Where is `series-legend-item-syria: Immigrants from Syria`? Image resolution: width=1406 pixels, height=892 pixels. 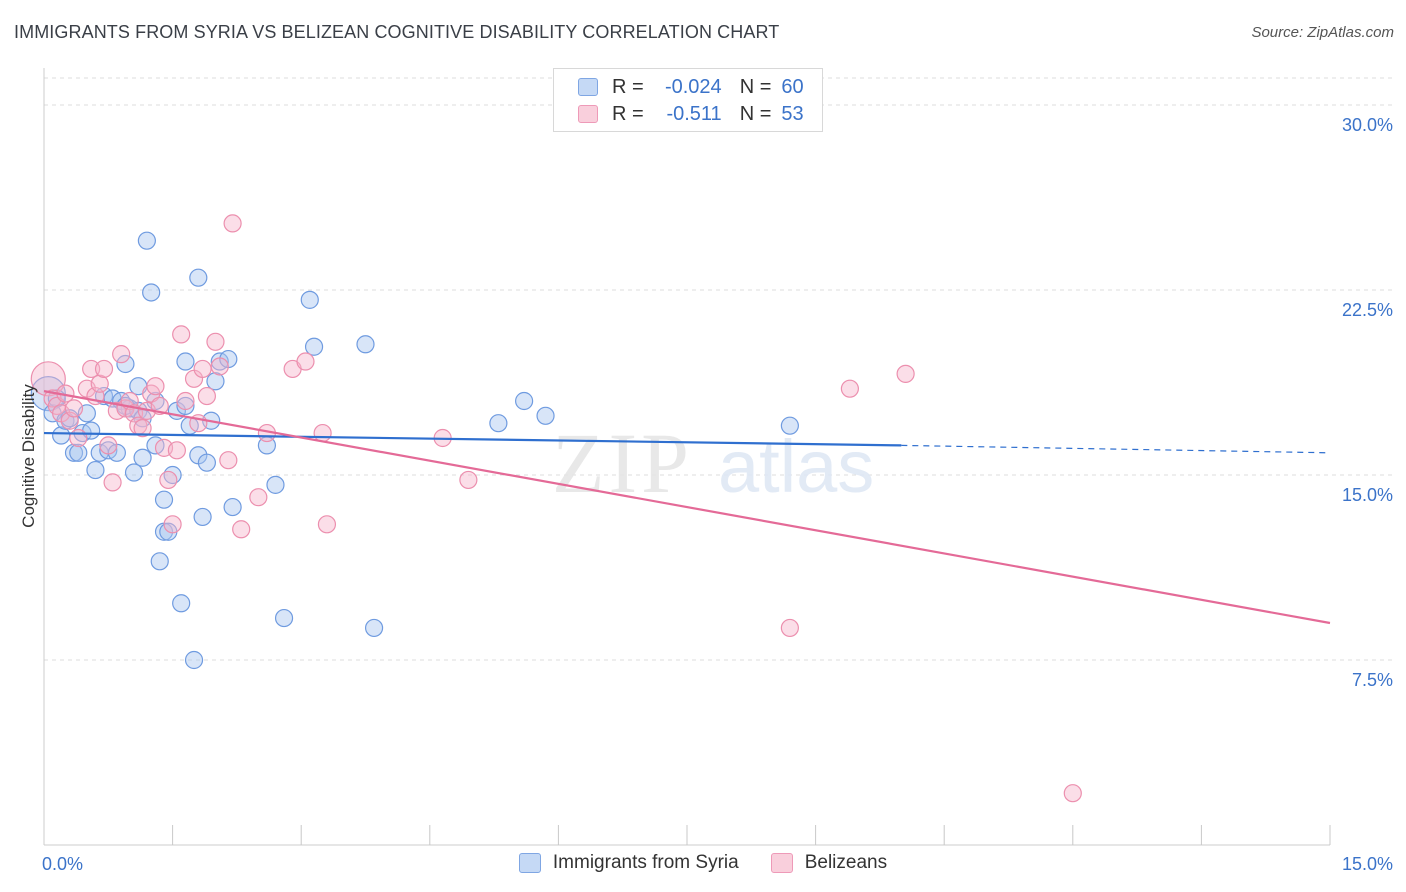
series-legend-item-syria: Immigrants from Syria is located at coordinates (628, 863).